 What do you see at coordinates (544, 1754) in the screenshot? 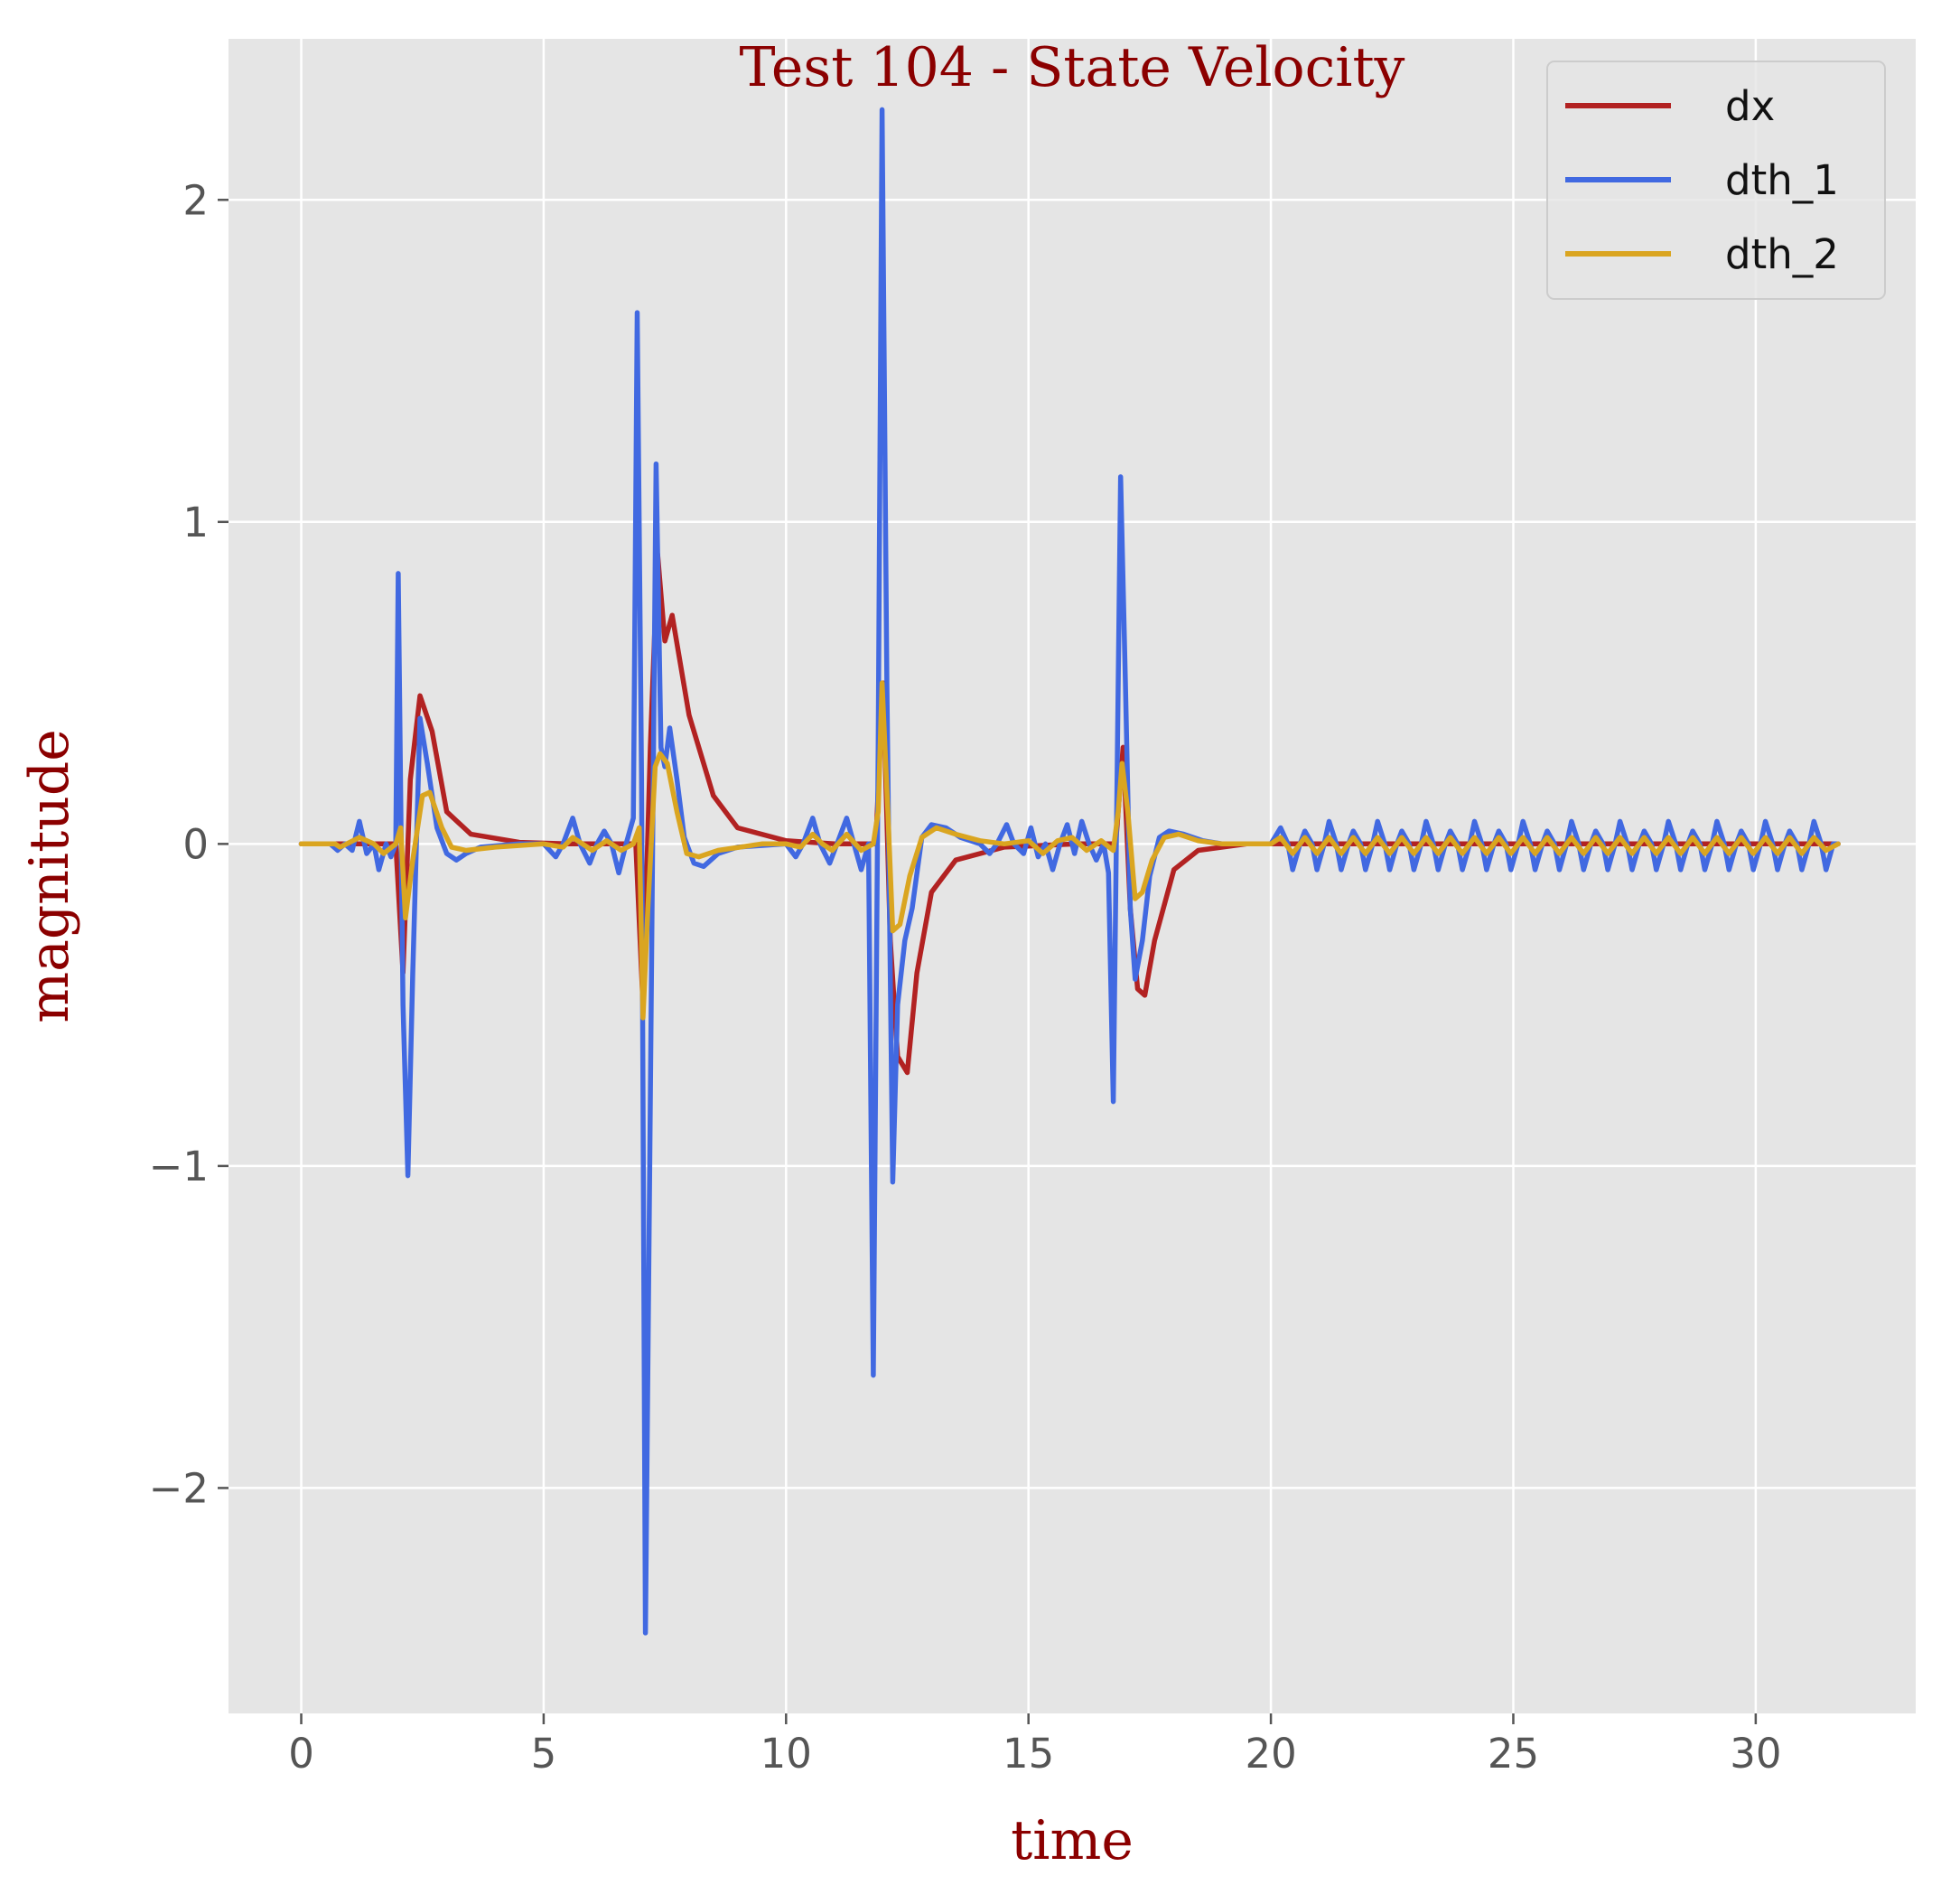
I see `x-tick-label: 5` at bounding box center [544, 1754].